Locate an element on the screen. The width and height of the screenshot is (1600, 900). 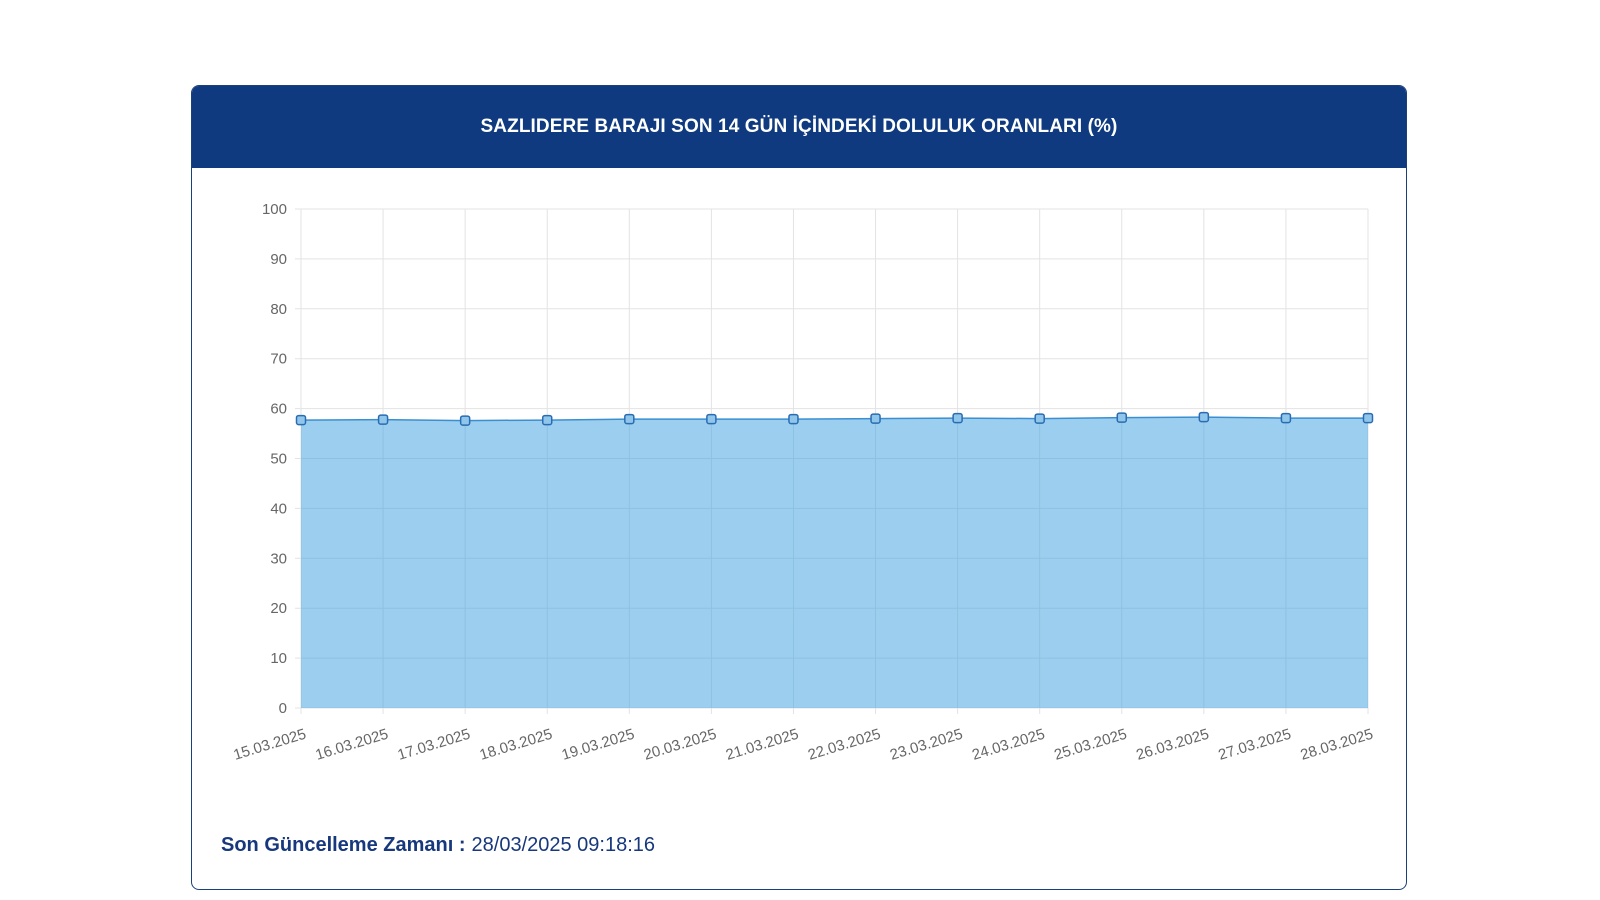
x-tick-label: 24.03.2025 is located at coordinates (1008, 745).